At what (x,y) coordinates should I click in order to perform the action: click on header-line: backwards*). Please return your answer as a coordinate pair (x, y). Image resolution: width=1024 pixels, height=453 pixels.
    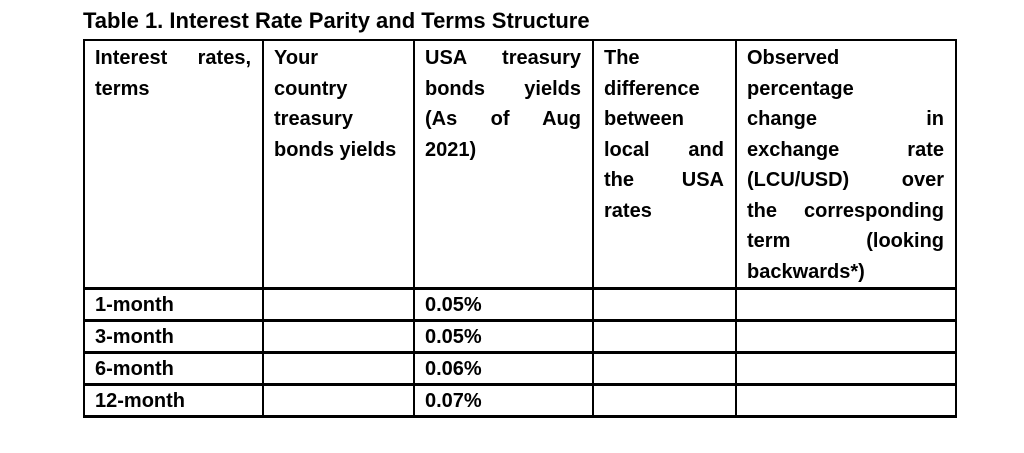
    Looking at the image, I should click on (806, 271).